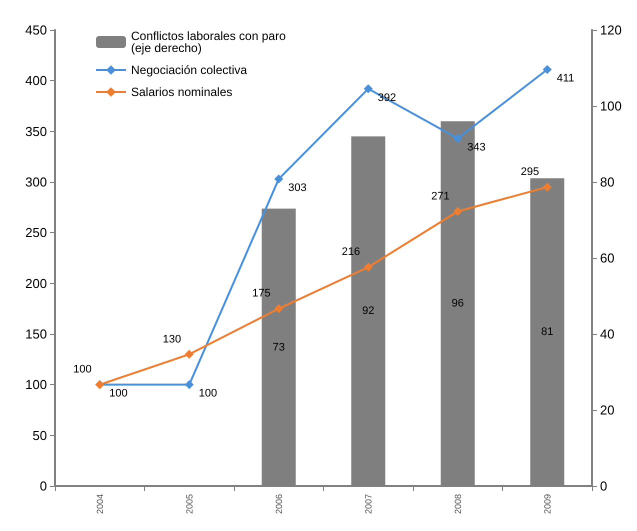 The image size is (637, 531). What do you see at coordinates (604, 486) in the screenshot?
I see `y2-tick-label: 0` at bounding box center [604, 486].